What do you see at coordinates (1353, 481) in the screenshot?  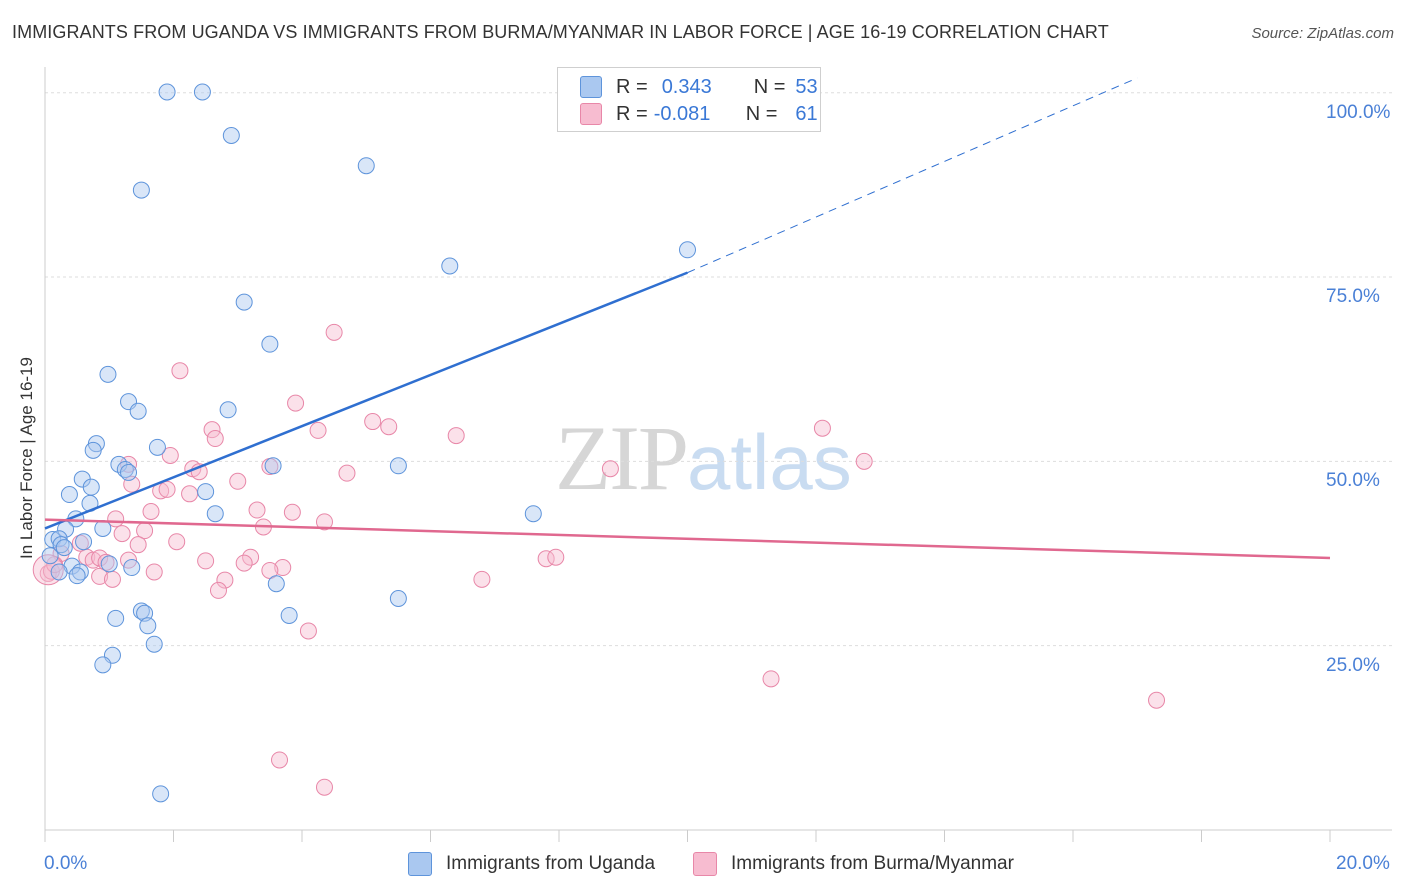 I see `y-tick-label: 50.0%` at bounding box center [1353, 481].